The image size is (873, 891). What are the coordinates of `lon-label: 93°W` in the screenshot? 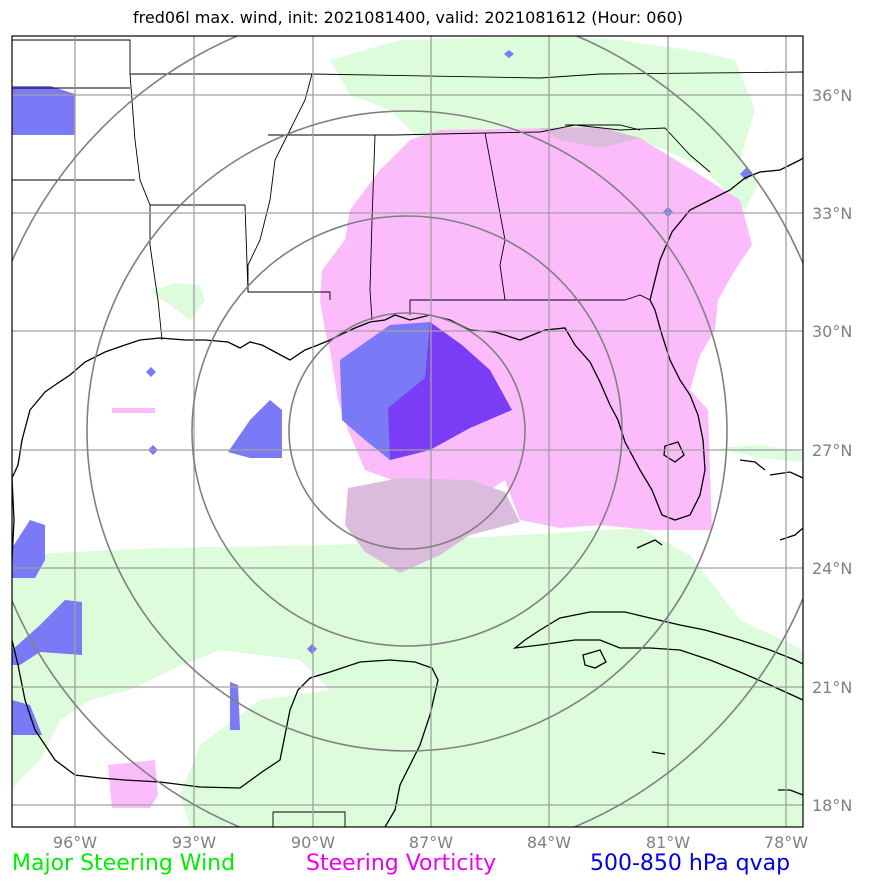 It's located at (194, 842).